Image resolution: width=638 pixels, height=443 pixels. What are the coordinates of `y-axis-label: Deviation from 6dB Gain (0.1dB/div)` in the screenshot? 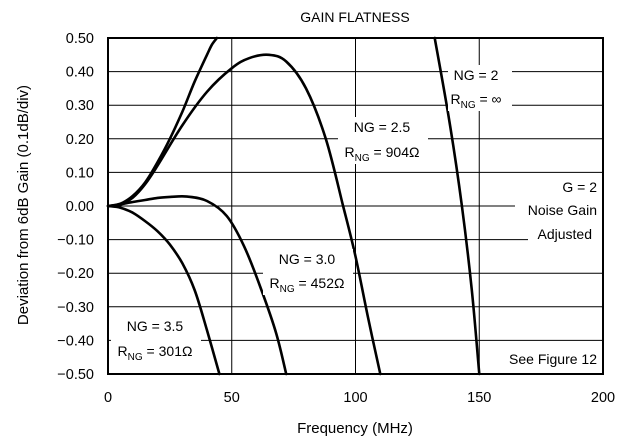 It's located at (23, 205).